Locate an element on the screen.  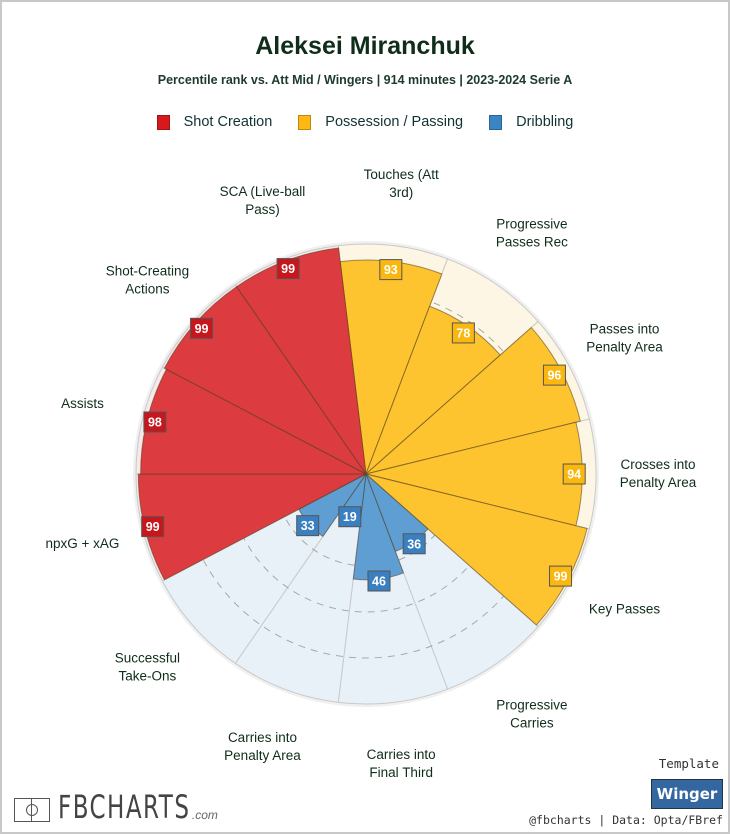
category-label-line: npxG + xAG is located at coordinates (83, 543).